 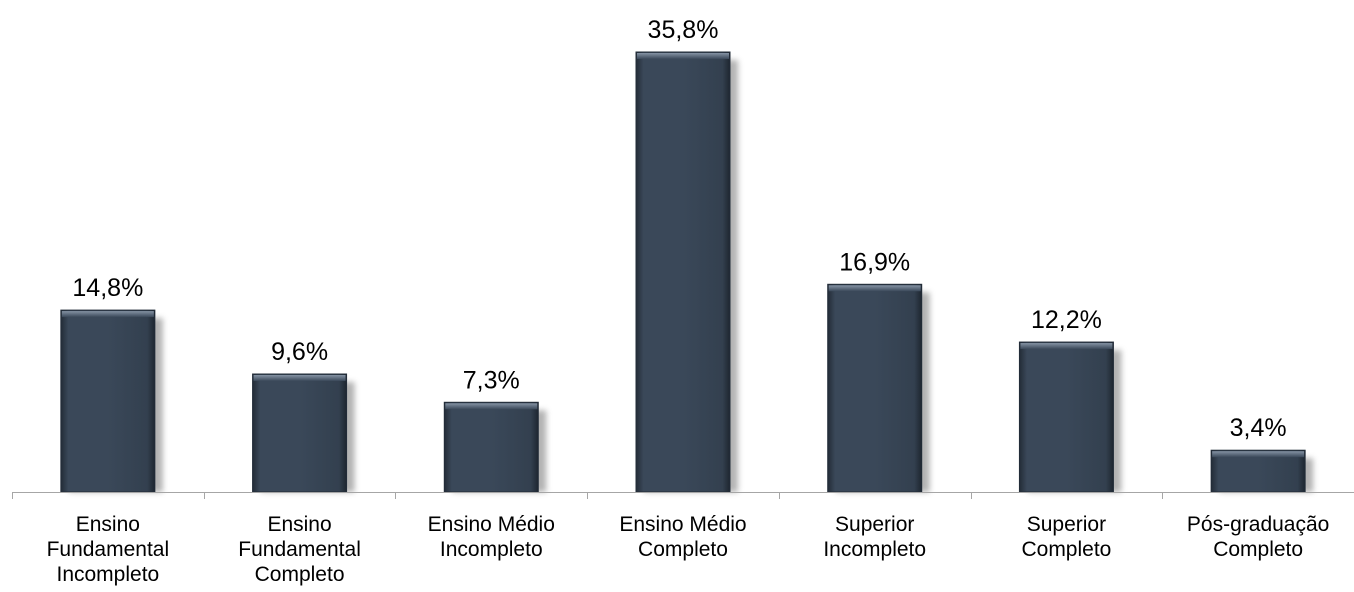 What do you see at coordinates (874, 262) in the screenshot?
I see `value-label: 16,9%` at bounding box center [874, 262].